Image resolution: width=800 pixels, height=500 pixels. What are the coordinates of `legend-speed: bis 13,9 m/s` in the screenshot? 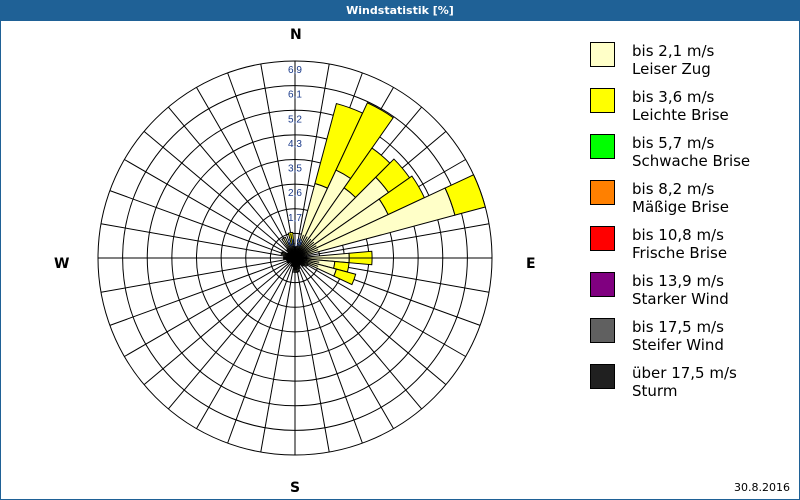 It's located at (678, 281).